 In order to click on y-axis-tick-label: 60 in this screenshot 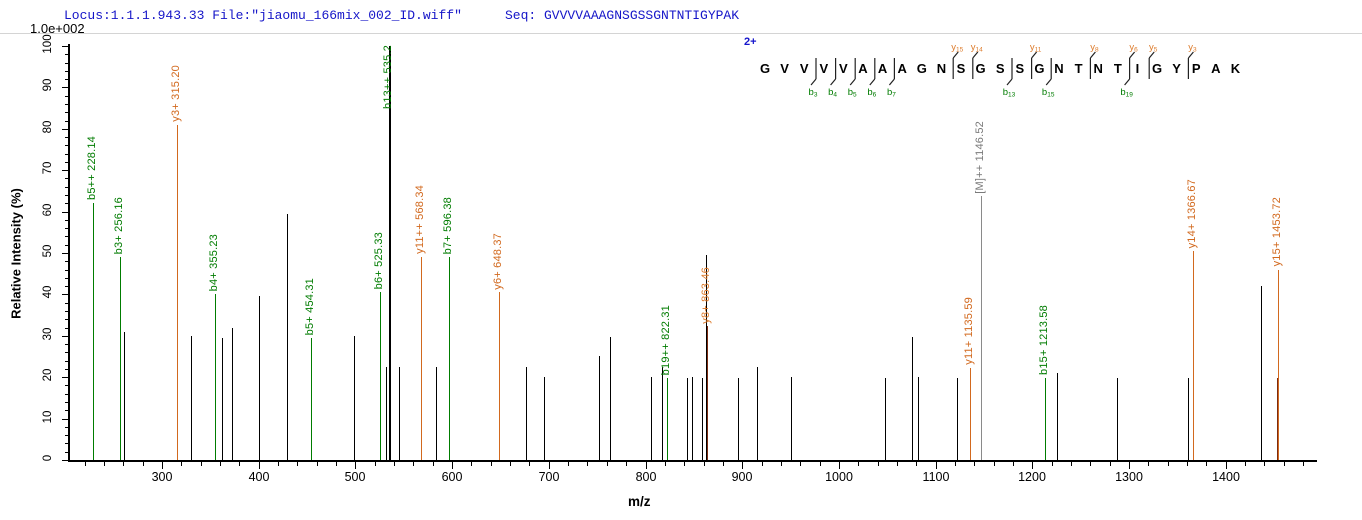, I will do `click(48, 210)`.